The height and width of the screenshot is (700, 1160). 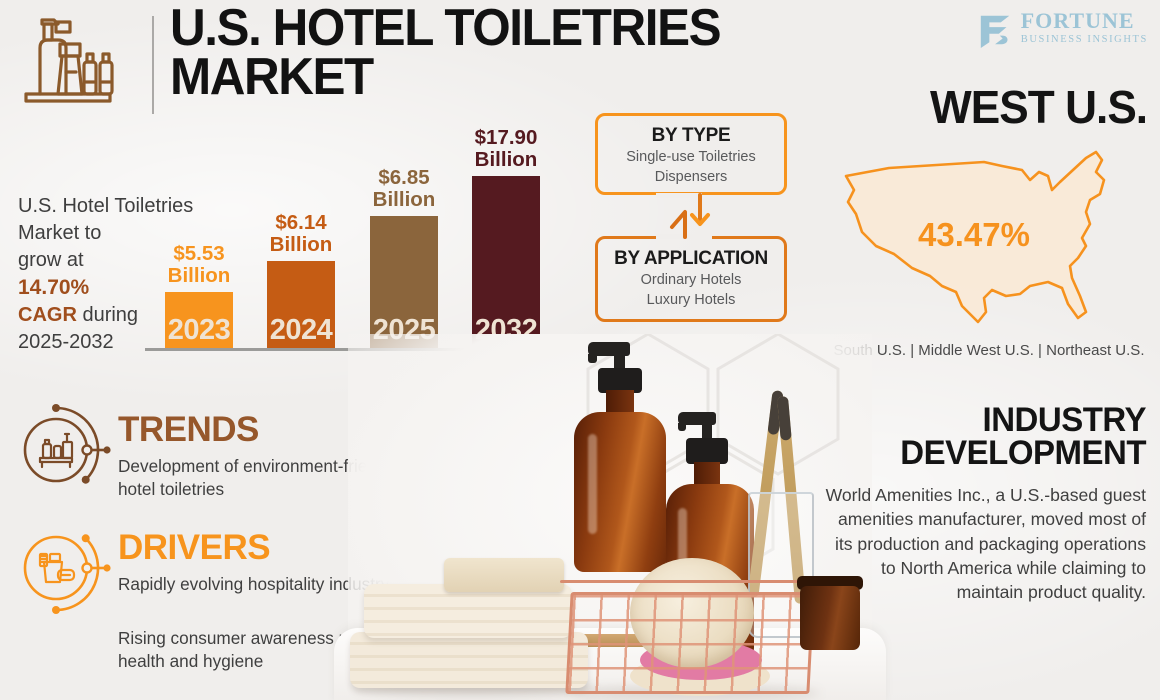 I want to click on industry-development-title: INDUSTRY DEVELOPMENT, so click(x=988, y=437).